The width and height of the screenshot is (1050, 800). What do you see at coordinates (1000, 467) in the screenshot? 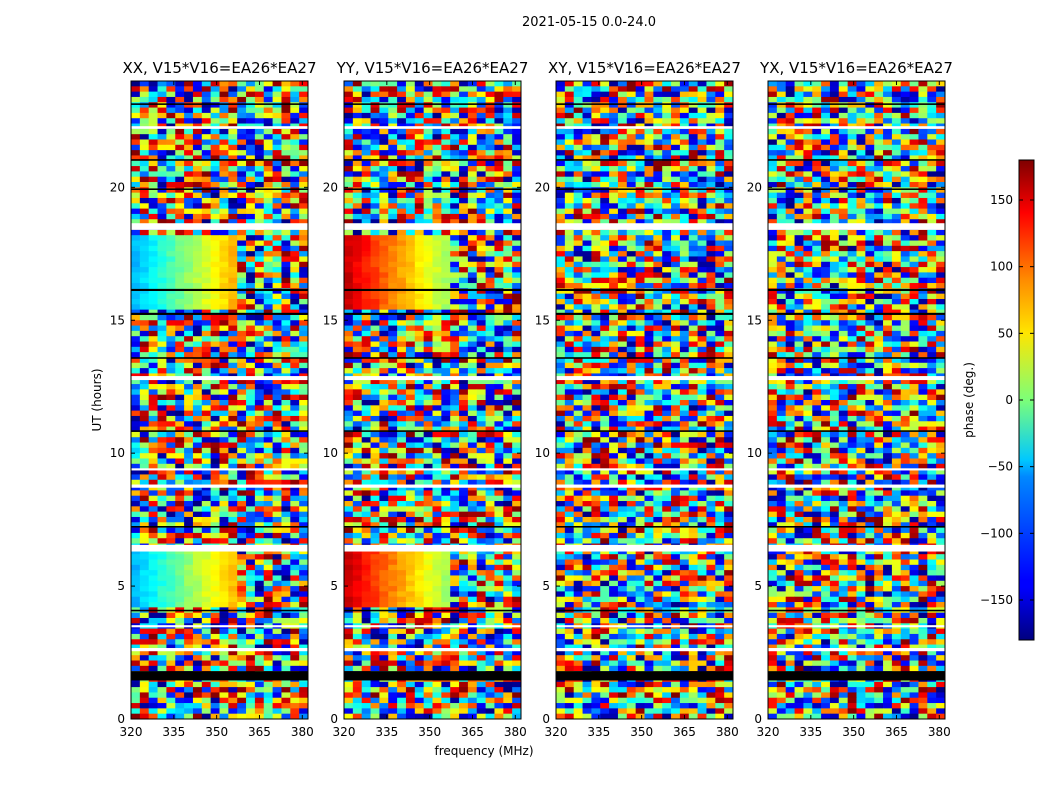
I see `colorbar-tick-label: −50` at bounding box center [1000, 467].